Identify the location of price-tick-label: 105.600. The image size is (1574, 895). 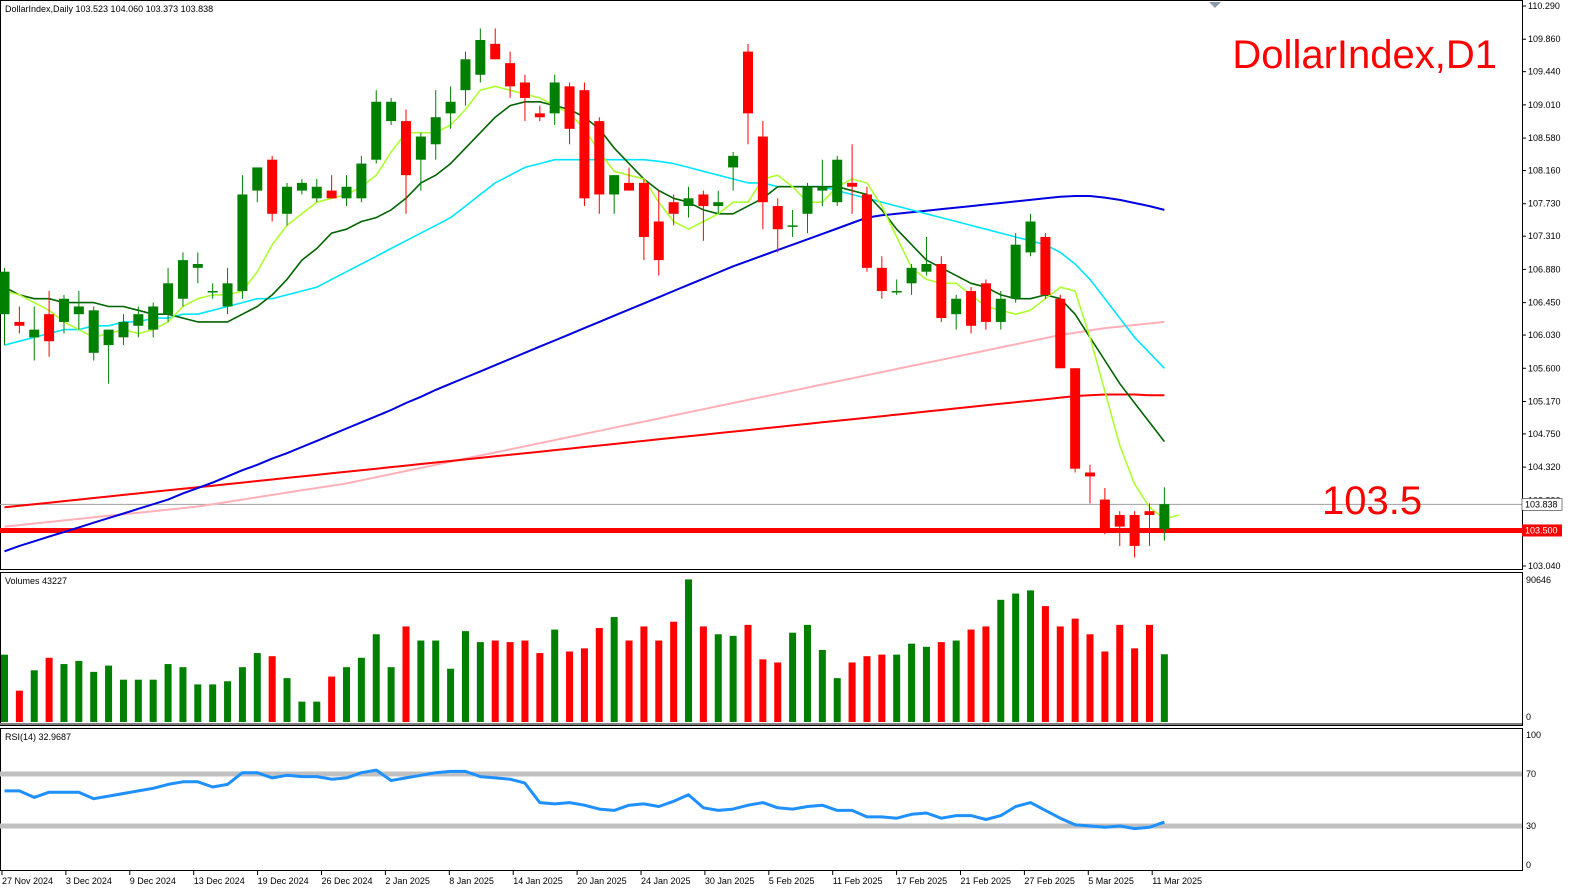
(1544, 368).